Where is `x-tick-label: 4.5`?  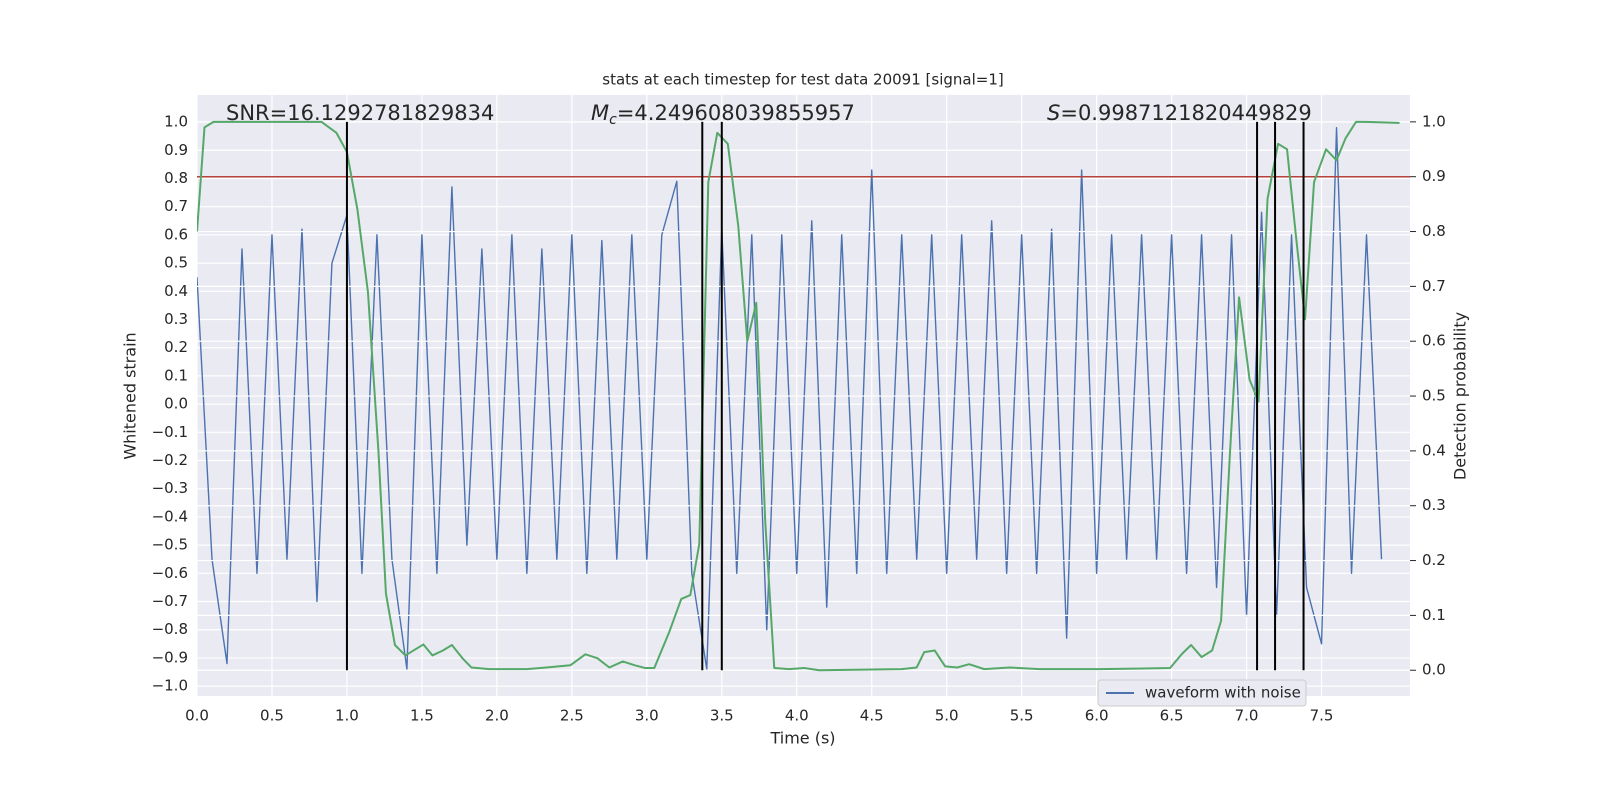 x-tick-label: 4.5 is located at coordinates (872, 716).